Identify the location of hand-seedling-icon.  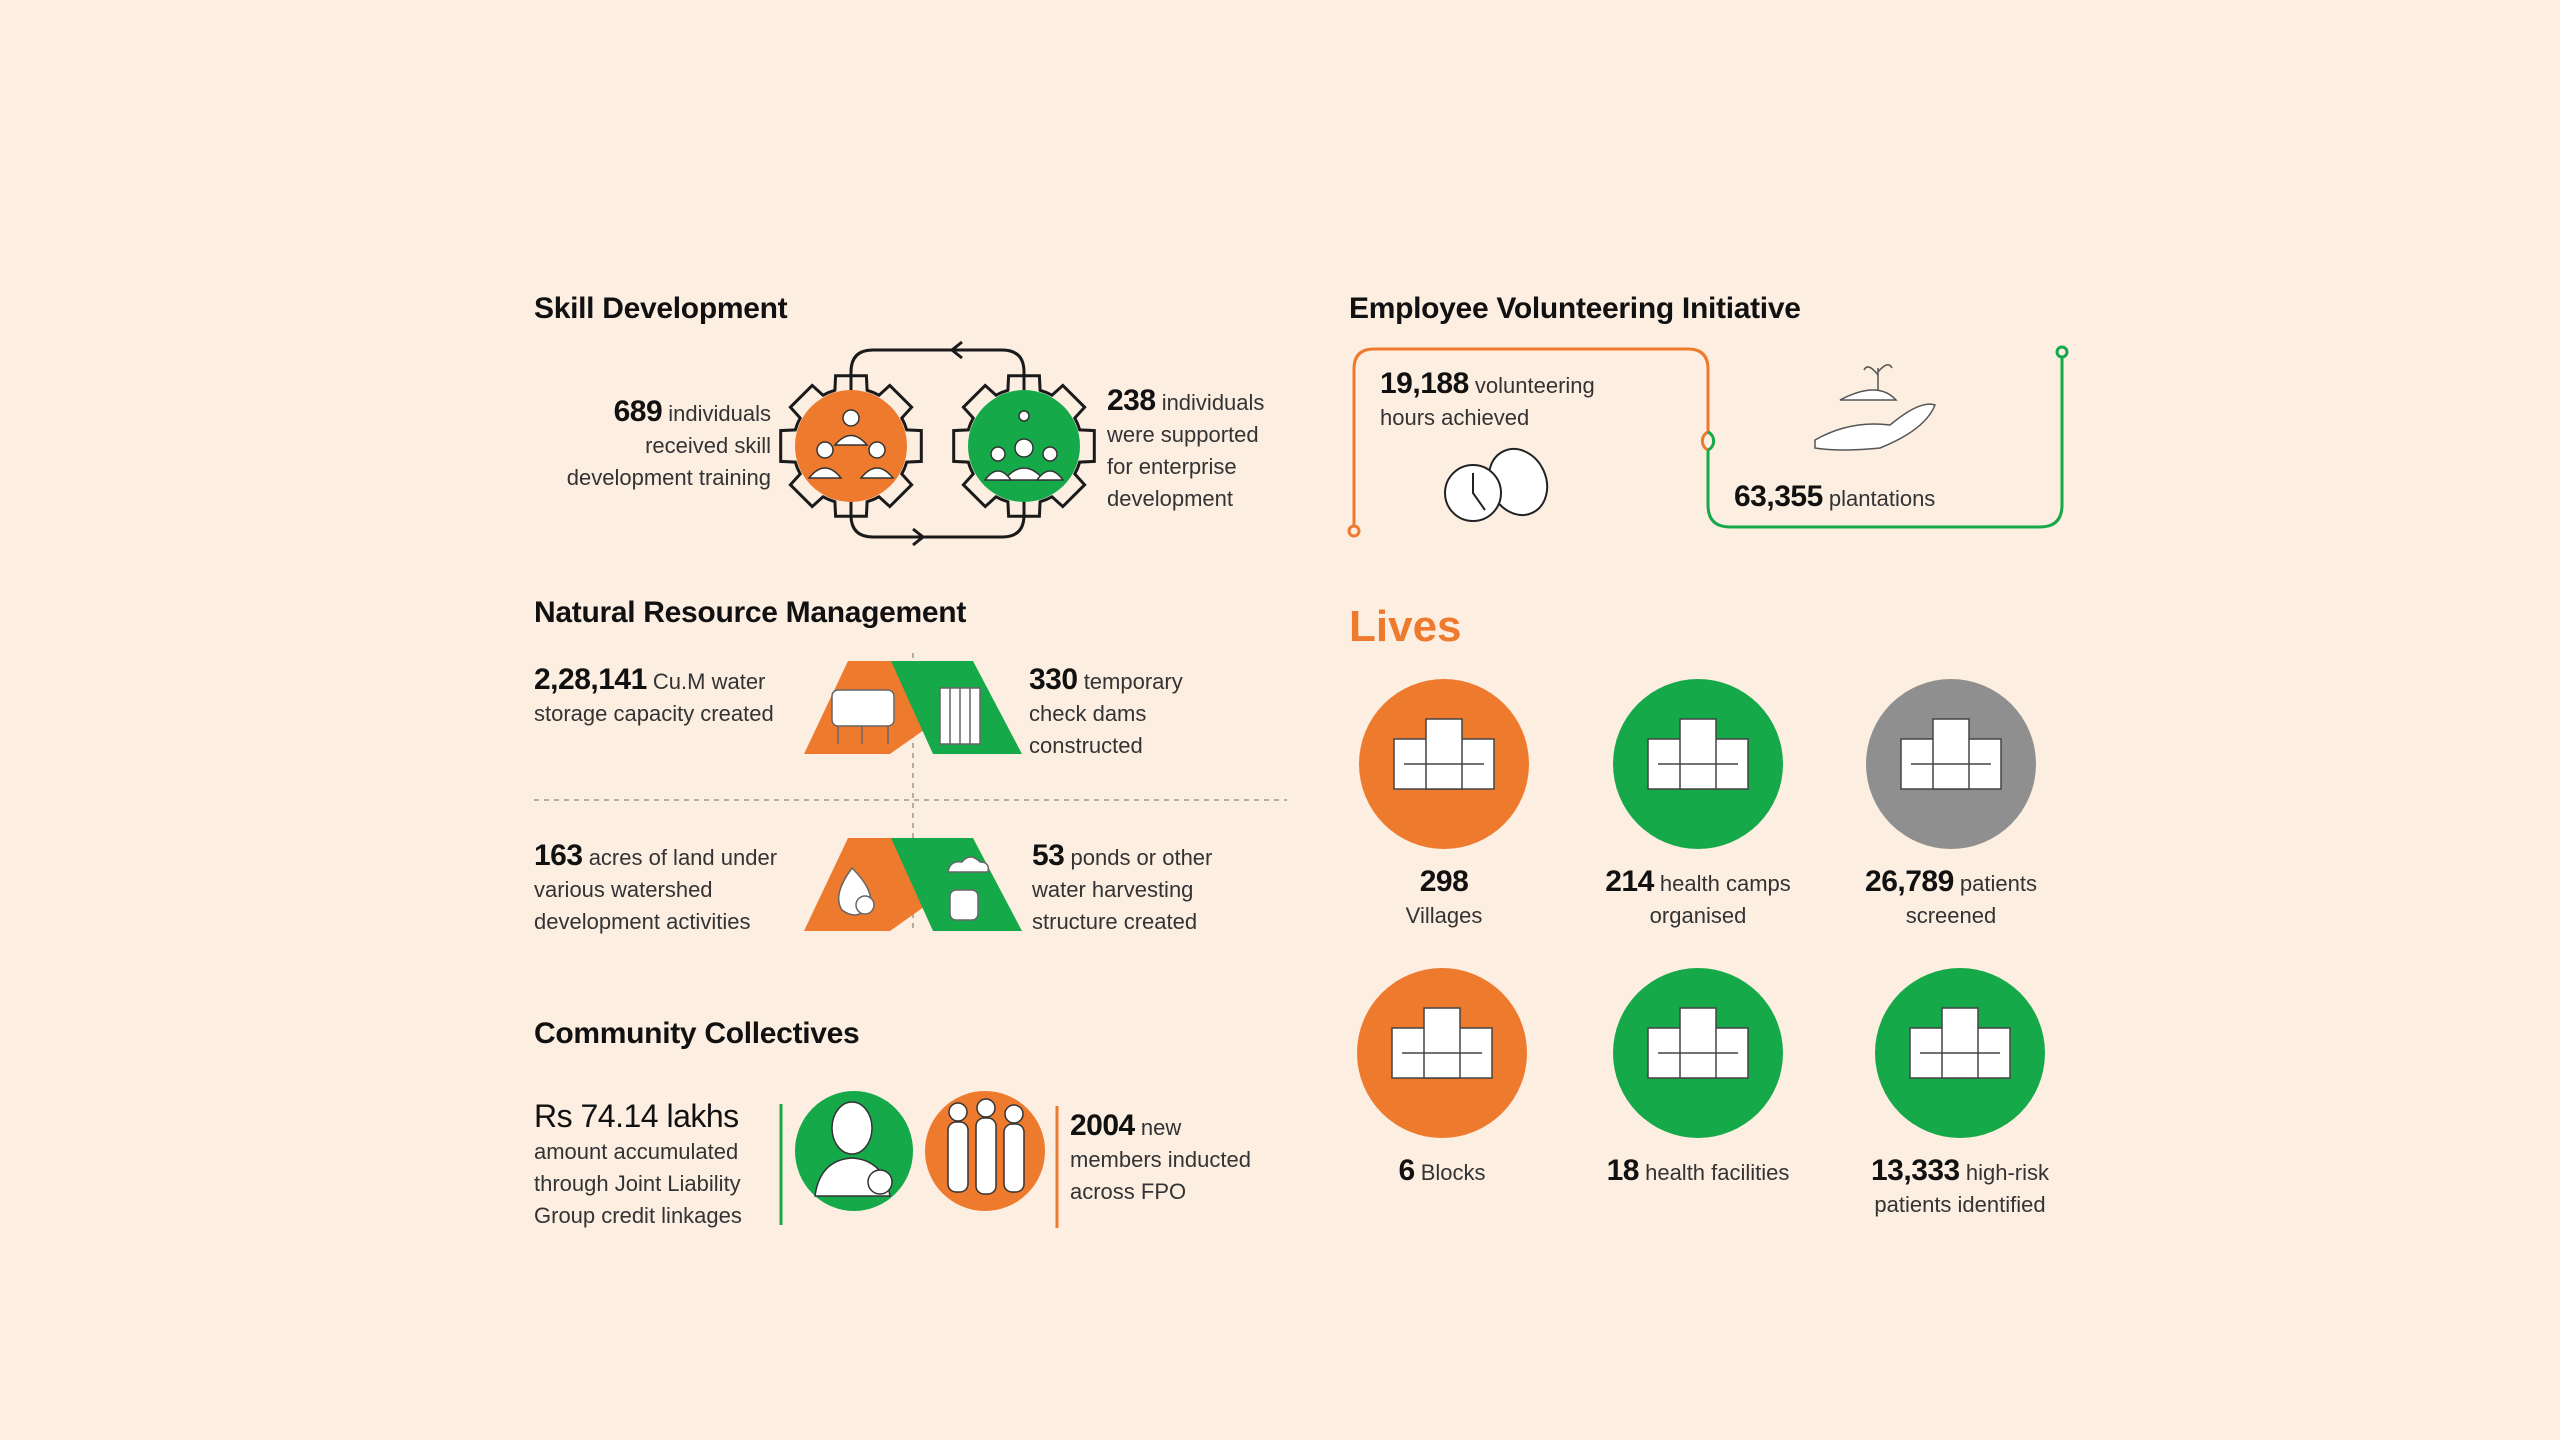
(1875, 407).